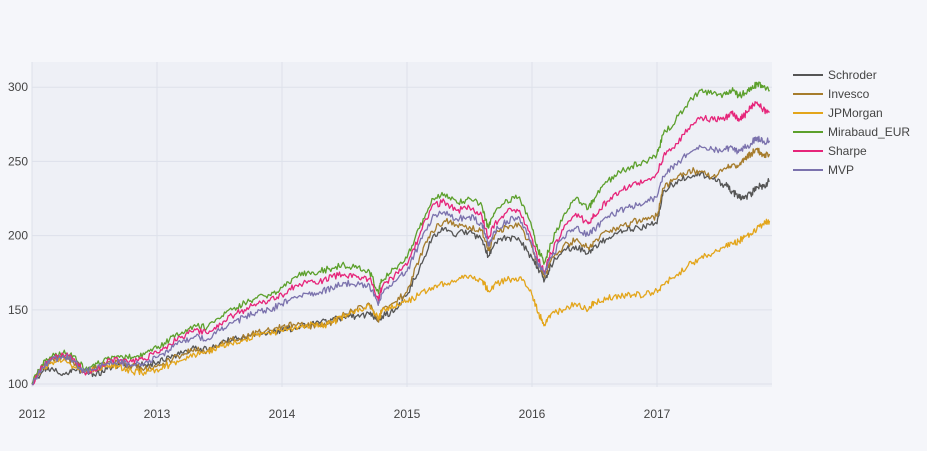 This screenshot has height=451, width=927. What do you see at coordinates (18, 87) in the screenshot?
I see `y-tick-label: 300` at bounding box center [18, 87].